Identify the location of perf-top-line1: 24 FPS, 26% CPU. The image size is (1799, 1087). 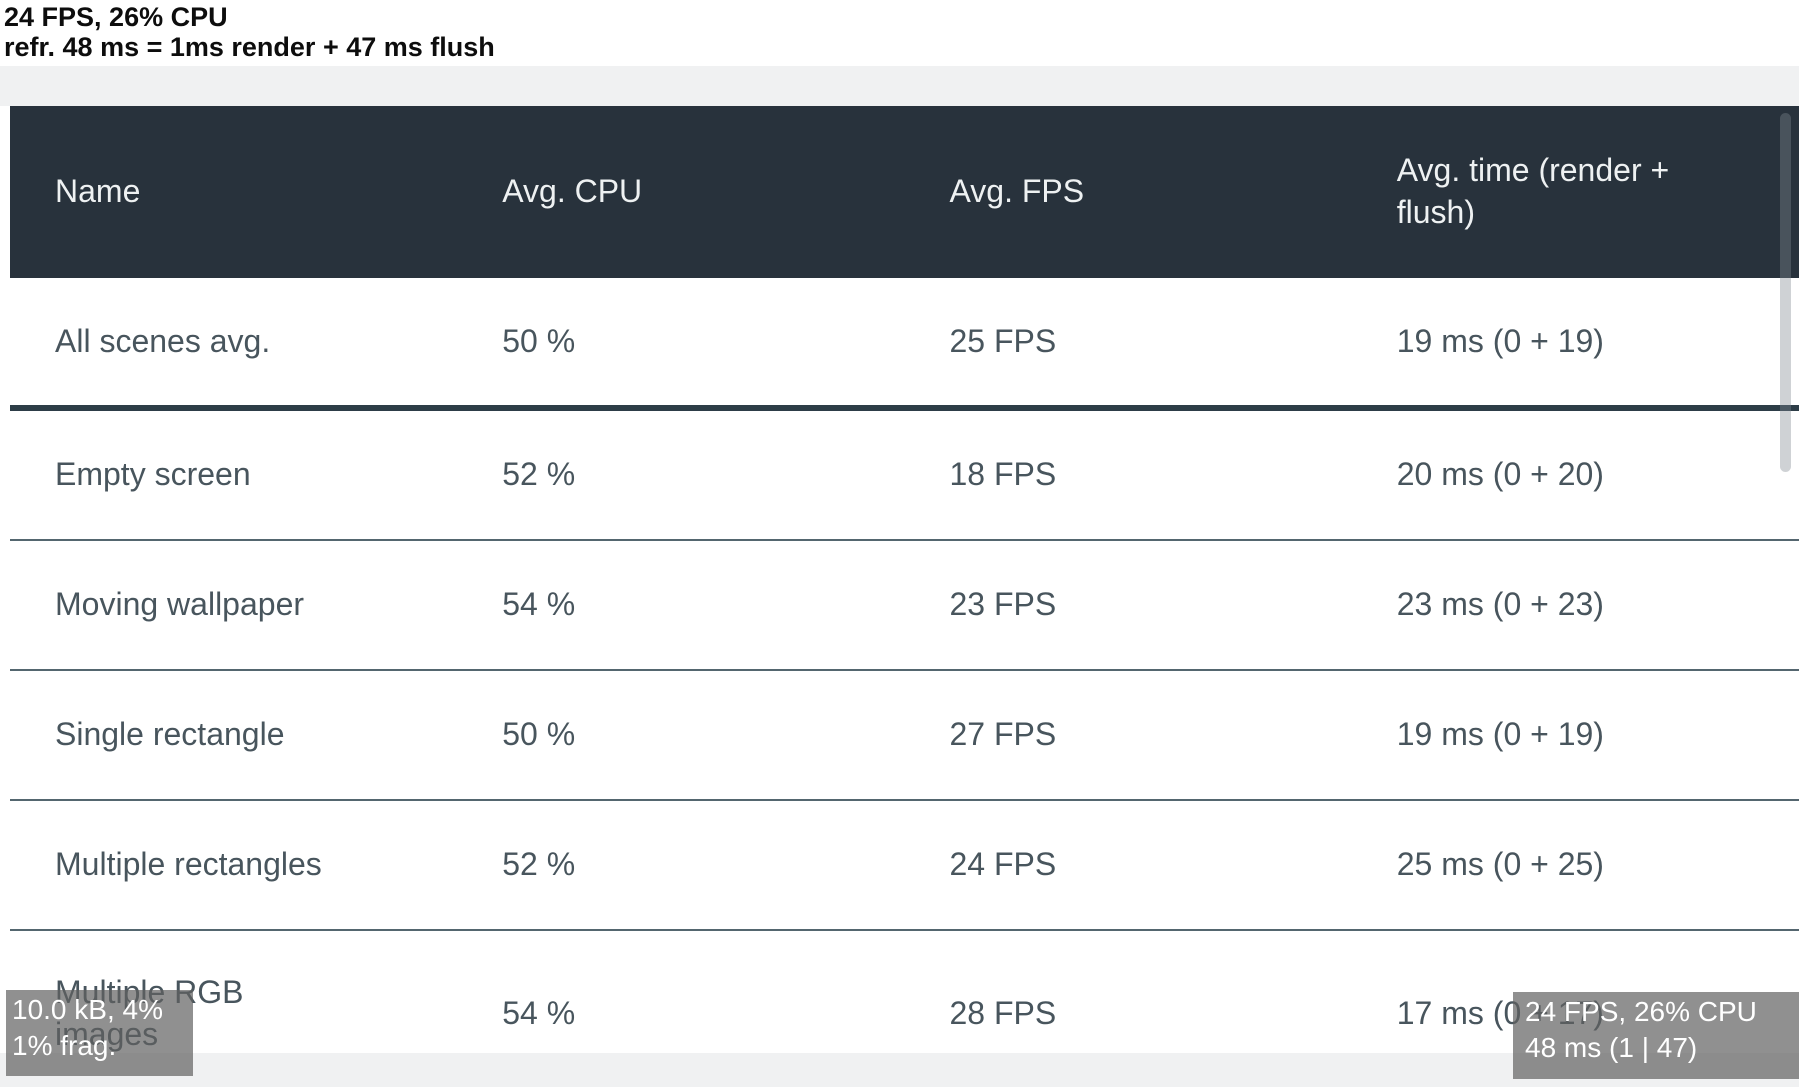
(116, 17).